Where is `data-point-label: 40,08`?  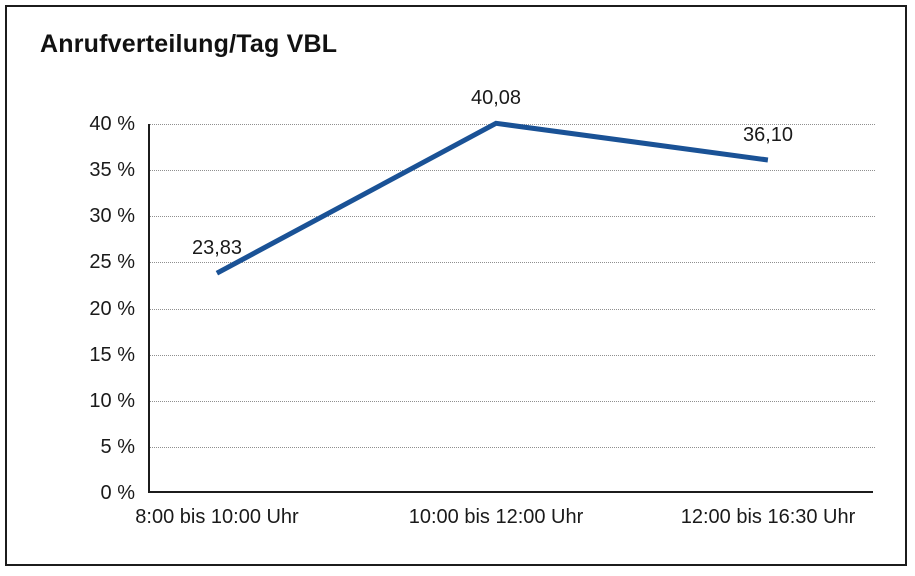
data-point-label: 40,08 is located at coordinates (496, 98).